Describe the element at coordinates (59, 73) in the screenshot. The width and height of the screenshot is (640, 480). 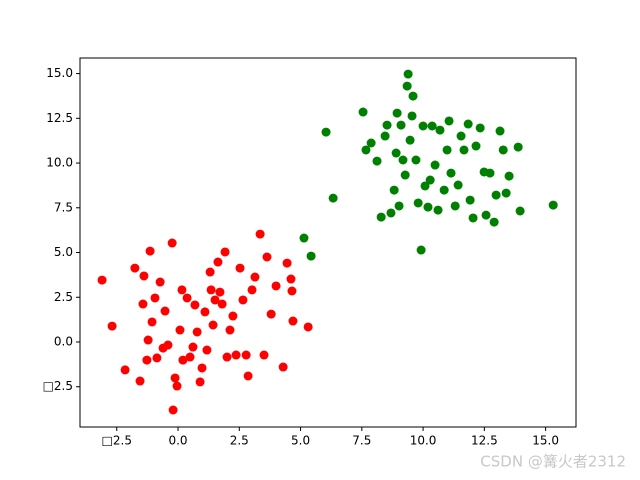
I see `y-tick-label: 15.0` at that location.